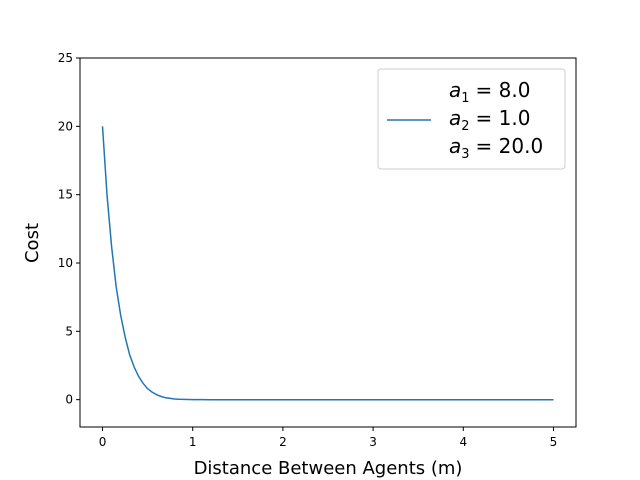 Image resolution: width=640 pixels, height=480 pixels. What do you see at coordinates (193, 442) in the screenshot?
I see `x-tick-label: 1` at bounding box center [193, 442].